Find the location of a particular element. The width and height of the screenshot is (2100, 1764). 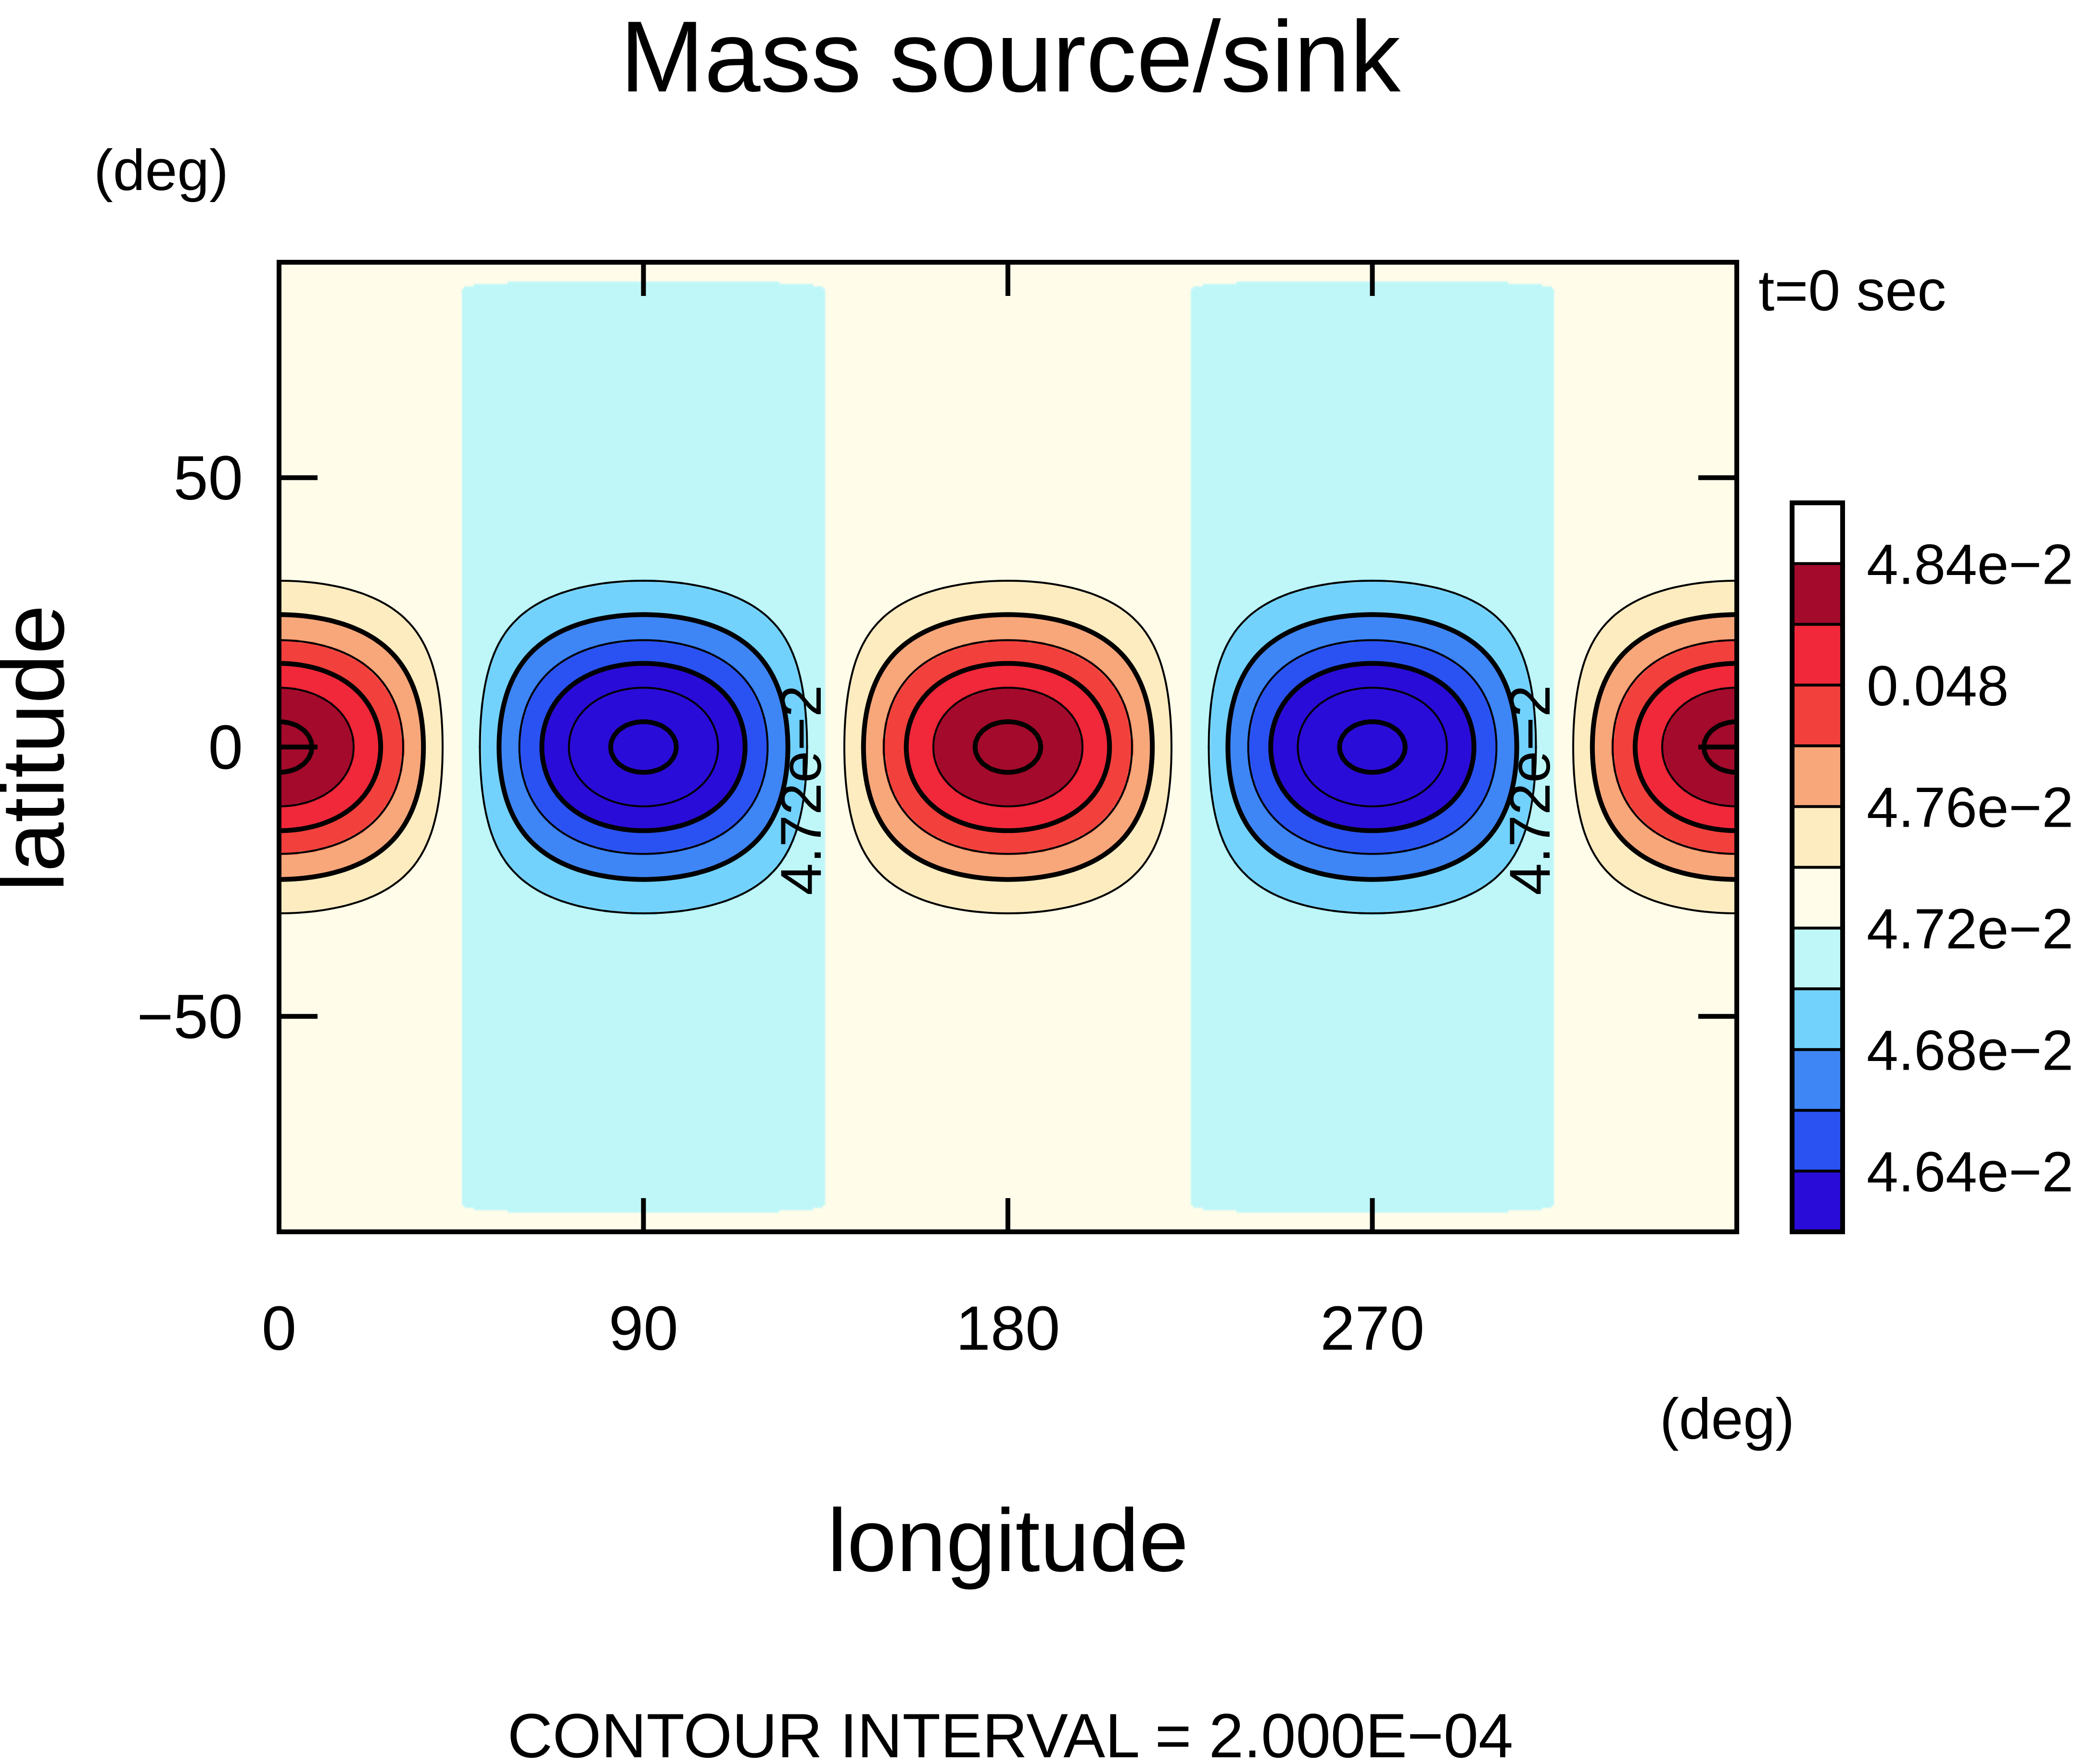

x-tick-label: 180 is located at coordinates (1008, 1328).